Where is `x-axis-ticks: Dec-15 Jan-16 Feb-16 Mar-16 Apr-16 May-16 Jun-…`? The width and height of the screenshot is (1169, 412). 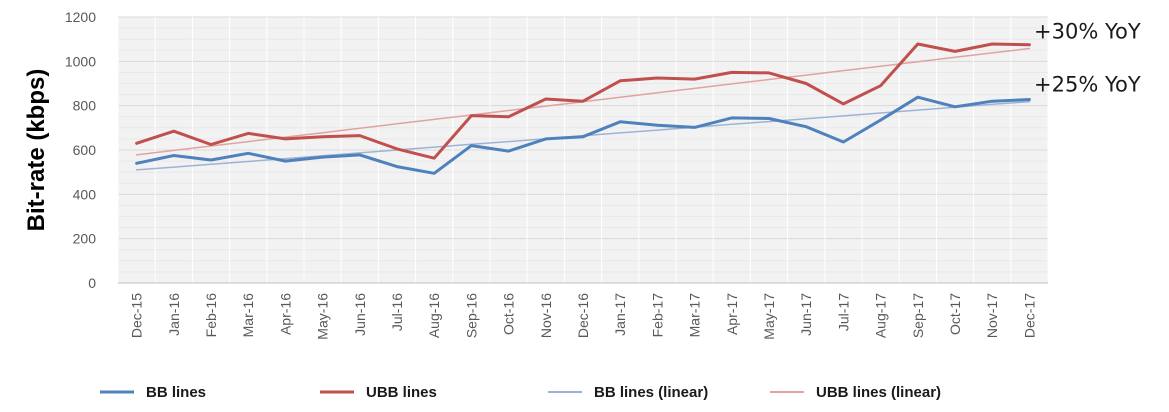
x-axis-ticks: Dec-15 Jan-16 Feb-16 Mar-16 Apr-16 May-16 Jun-… is located at coordinates (583, 316).